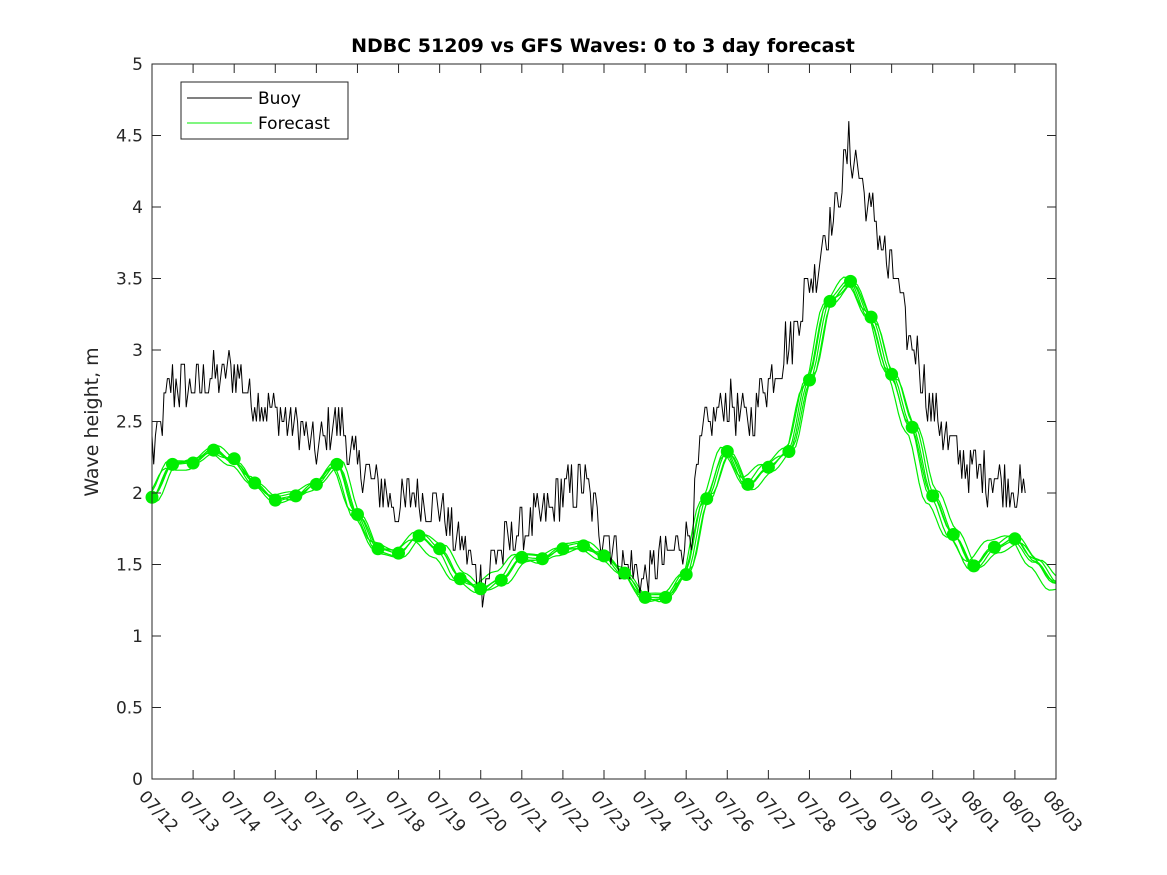  Describe the element at coordinates (1062, 812) in the screenshot. I see `x-tick-label: 08/03` at that location.